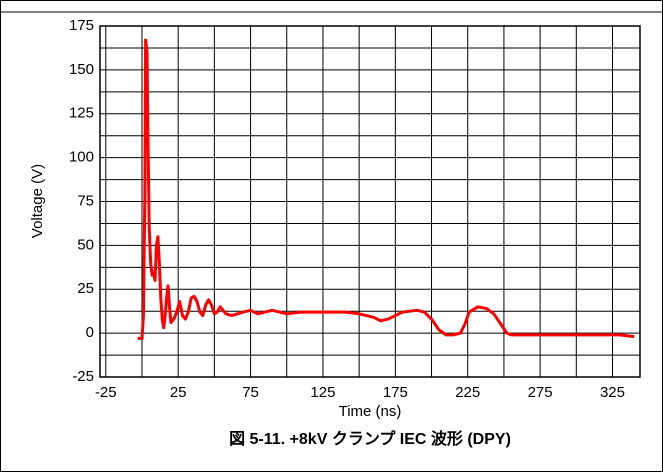  I want to click on y-tick-label: 150, so click(81, 69).